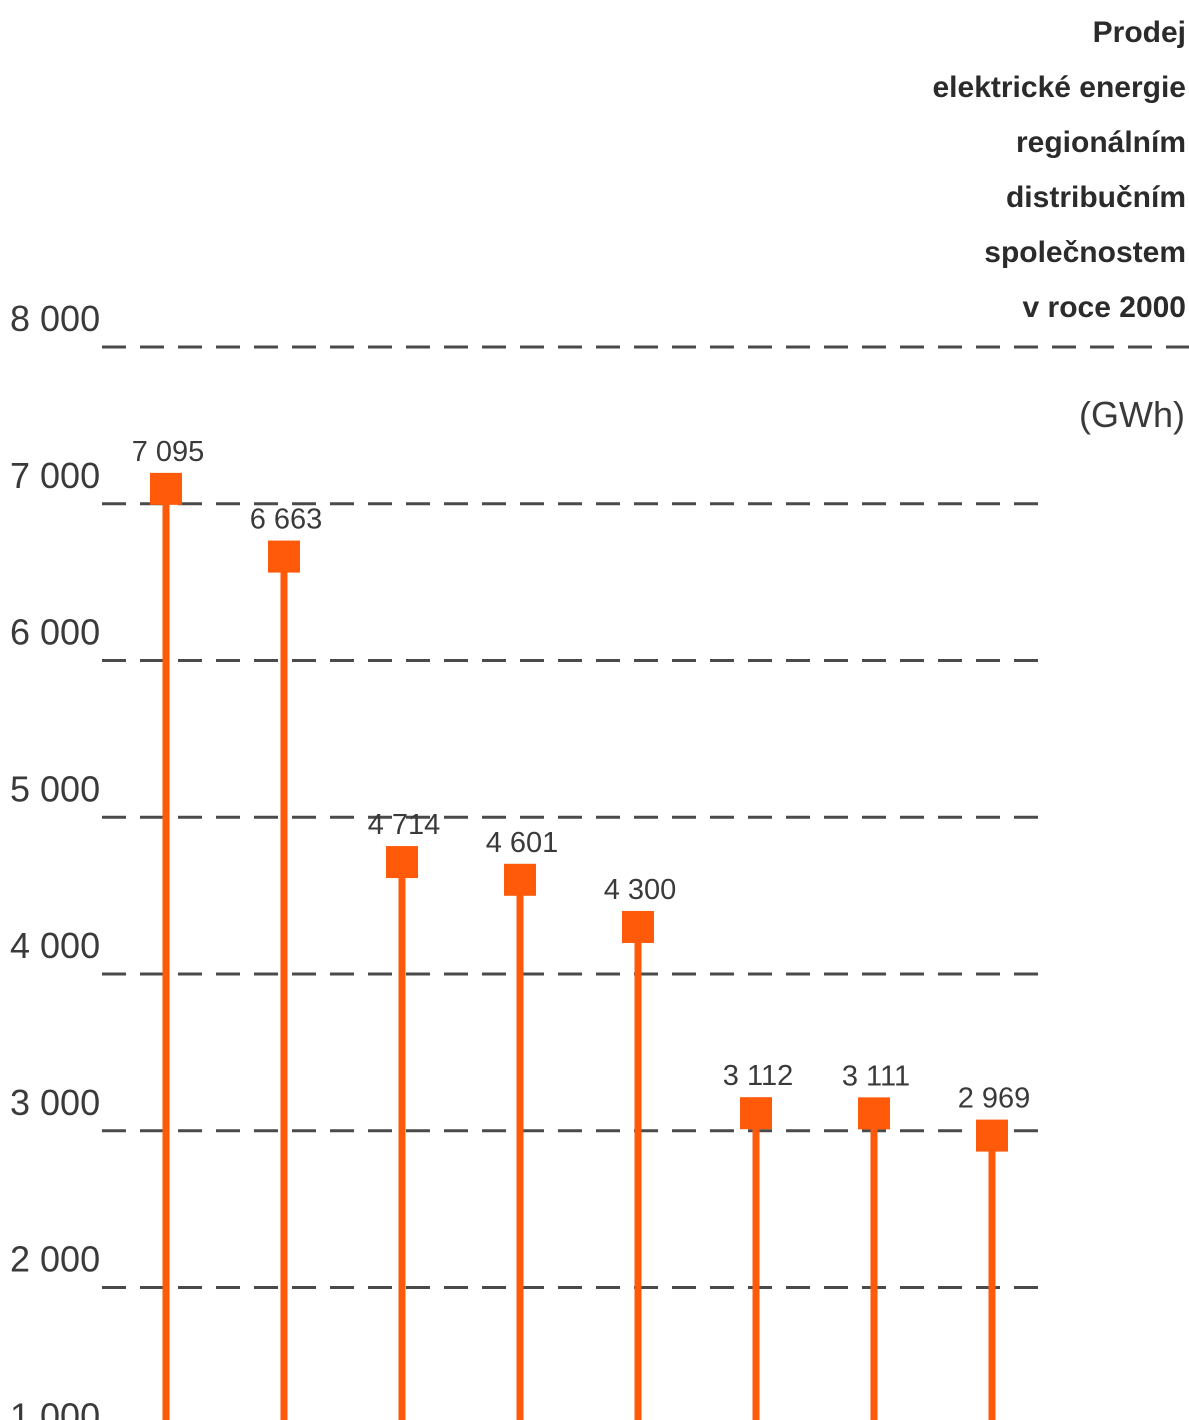  I want to click on y-tick-label: 7 000, so click(55, 475).